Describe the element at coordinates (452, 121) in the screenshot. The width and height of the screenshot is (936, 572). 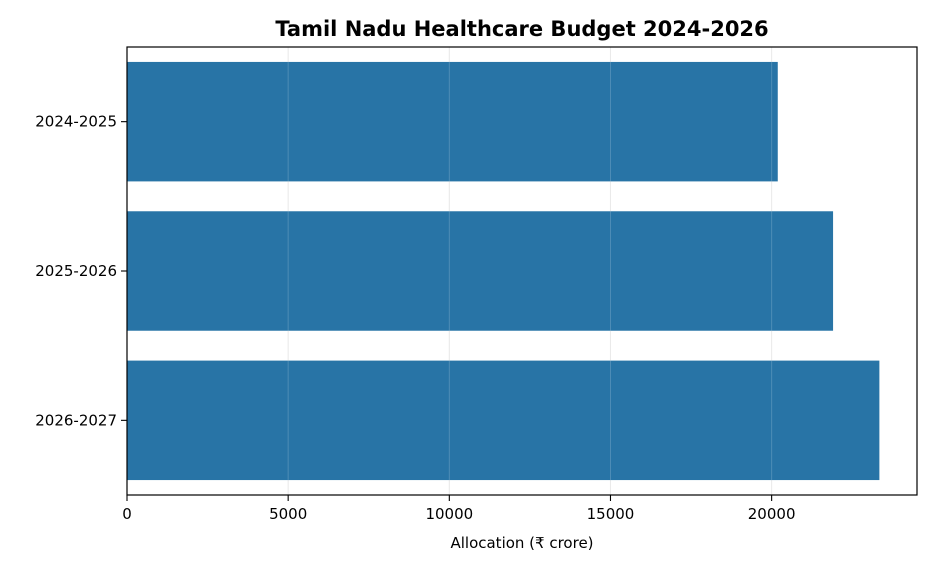
I see `bar-2024-2025` at that location.